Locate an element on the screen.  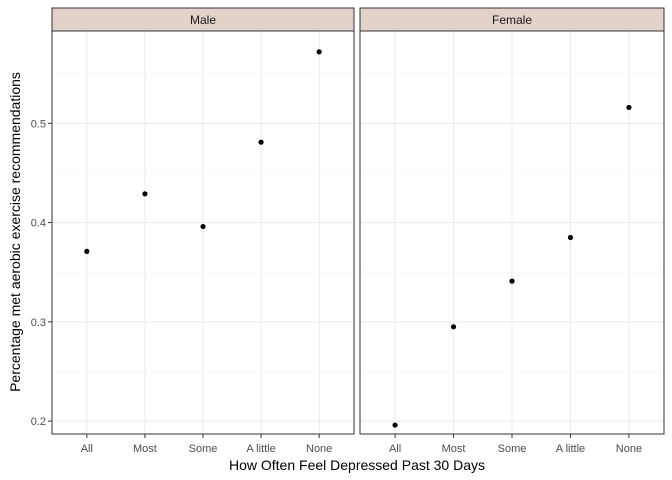
y-tick-label: 0.3 is located at coordinates (38, 323).